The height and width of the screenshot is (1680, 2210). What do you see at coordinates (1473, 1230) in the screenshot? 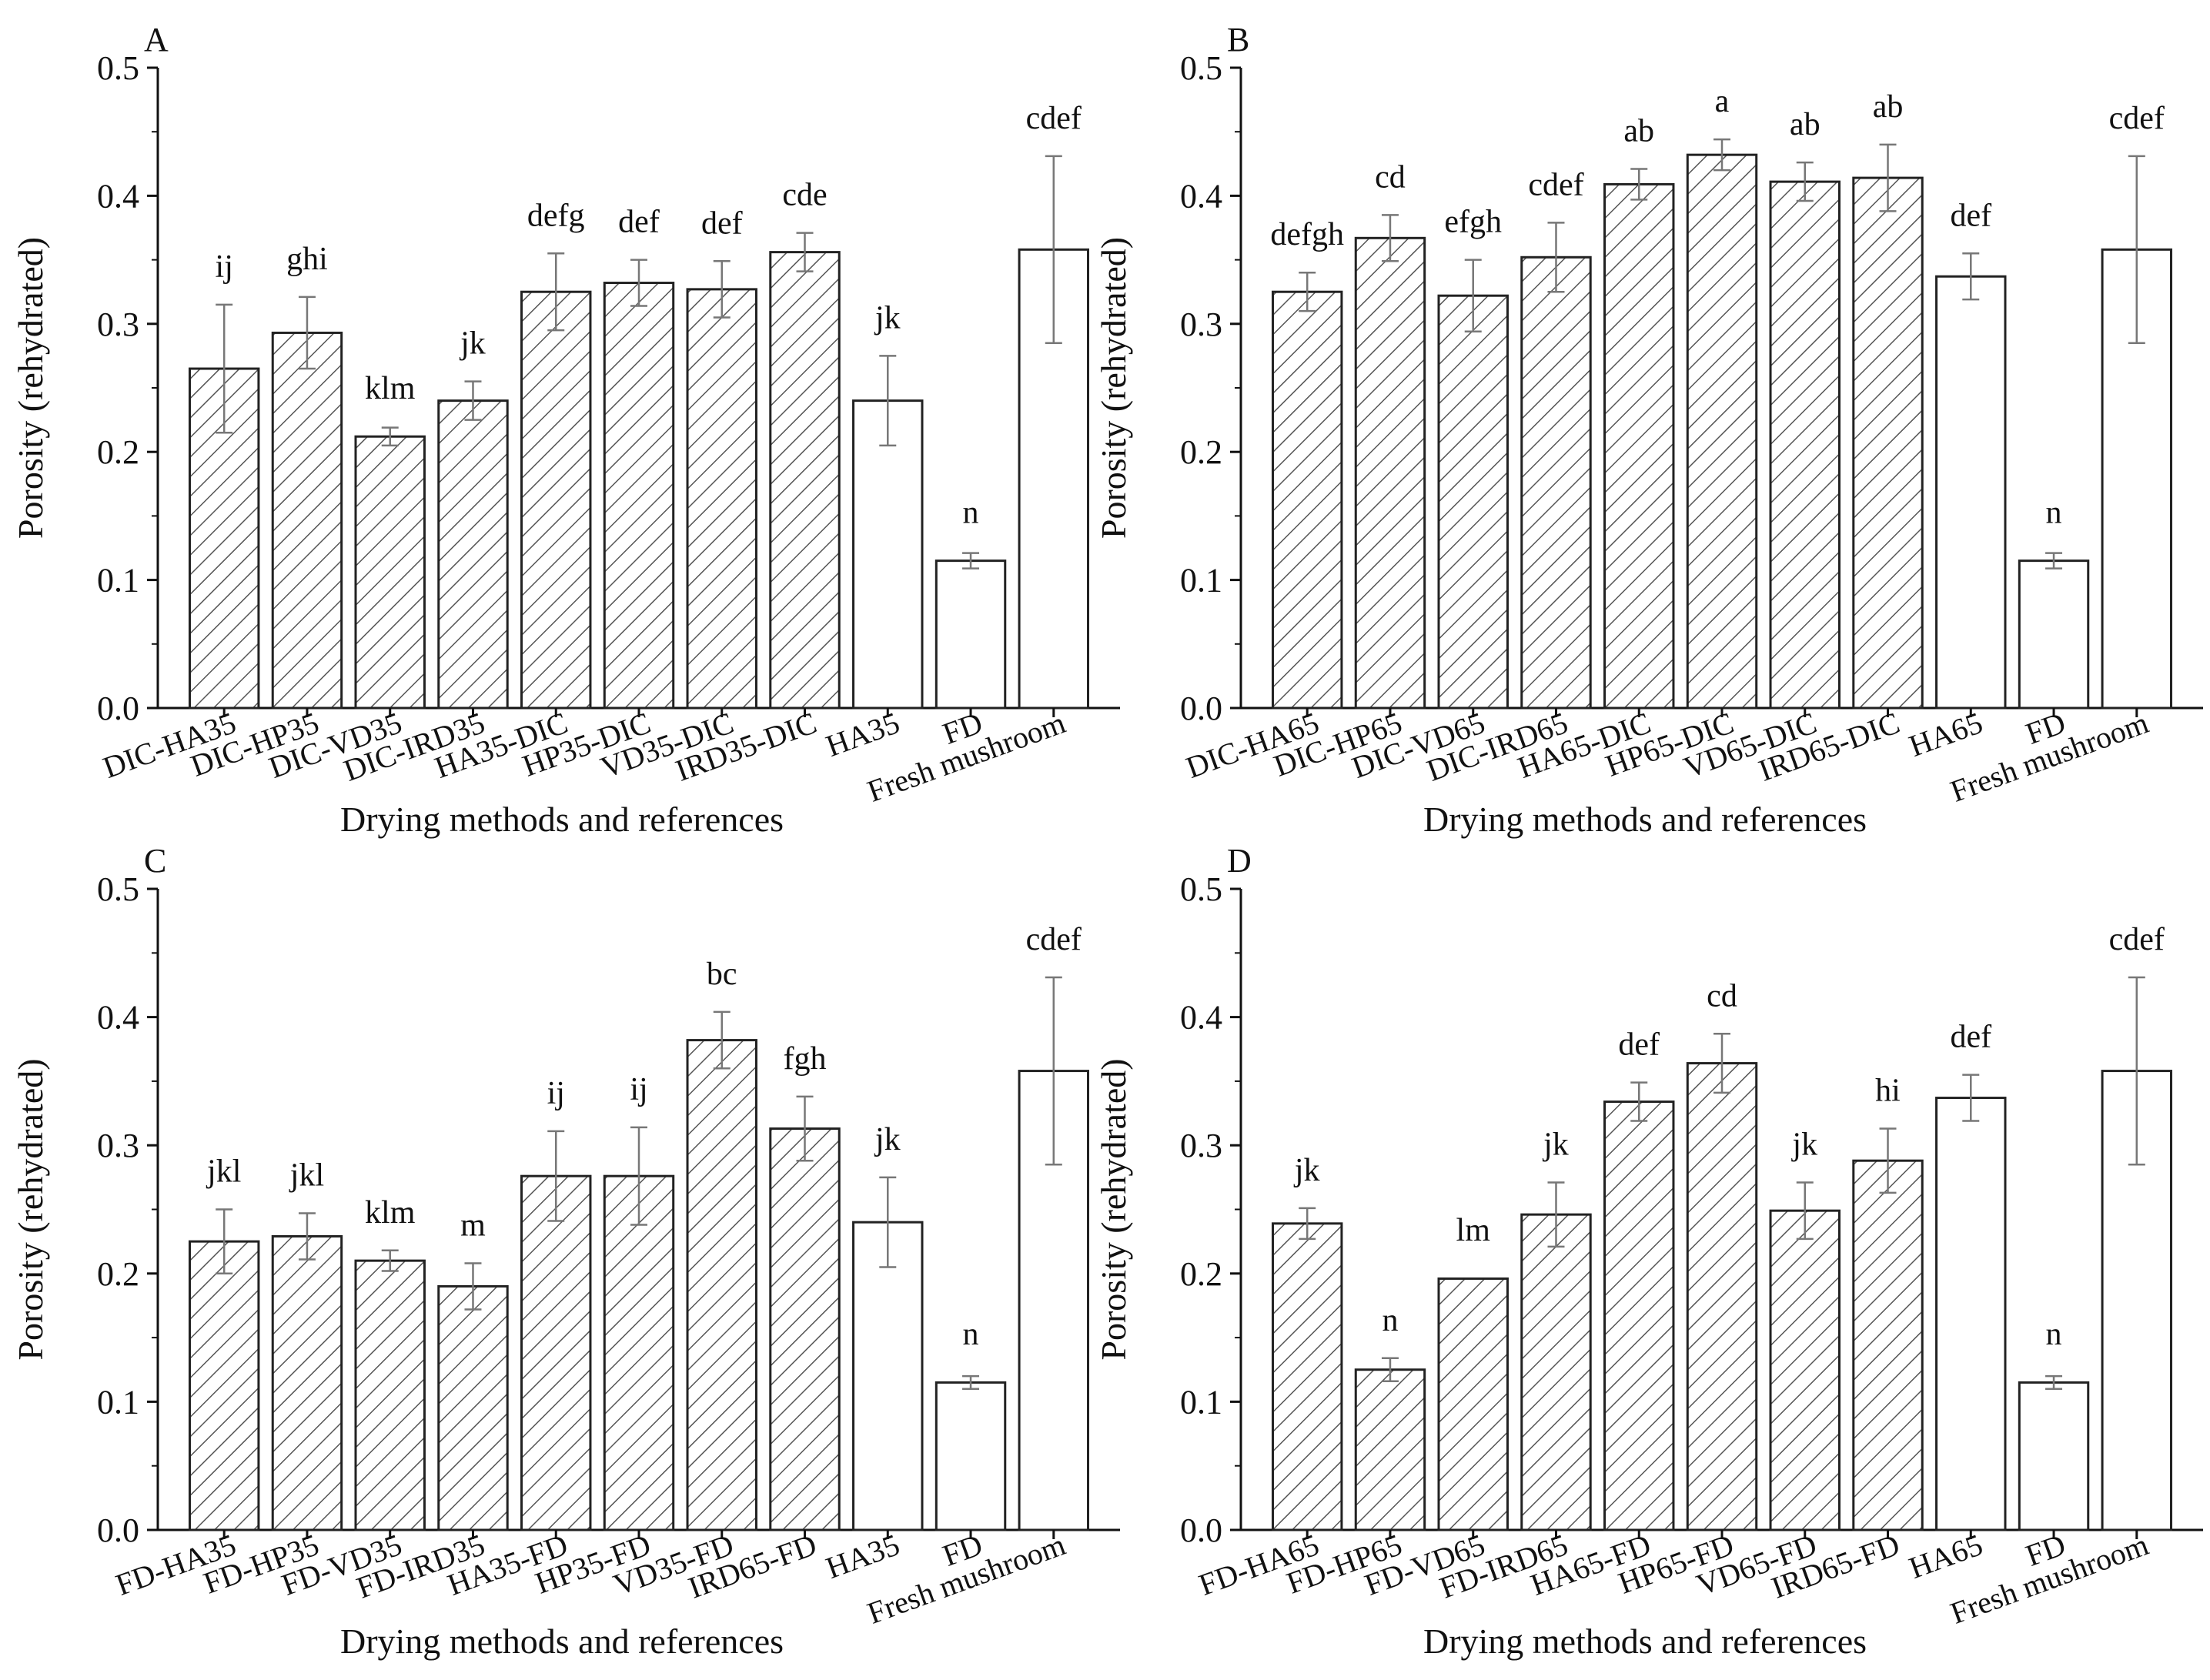
I see `significance-label: lm` at bounding box center [1473, 1230].